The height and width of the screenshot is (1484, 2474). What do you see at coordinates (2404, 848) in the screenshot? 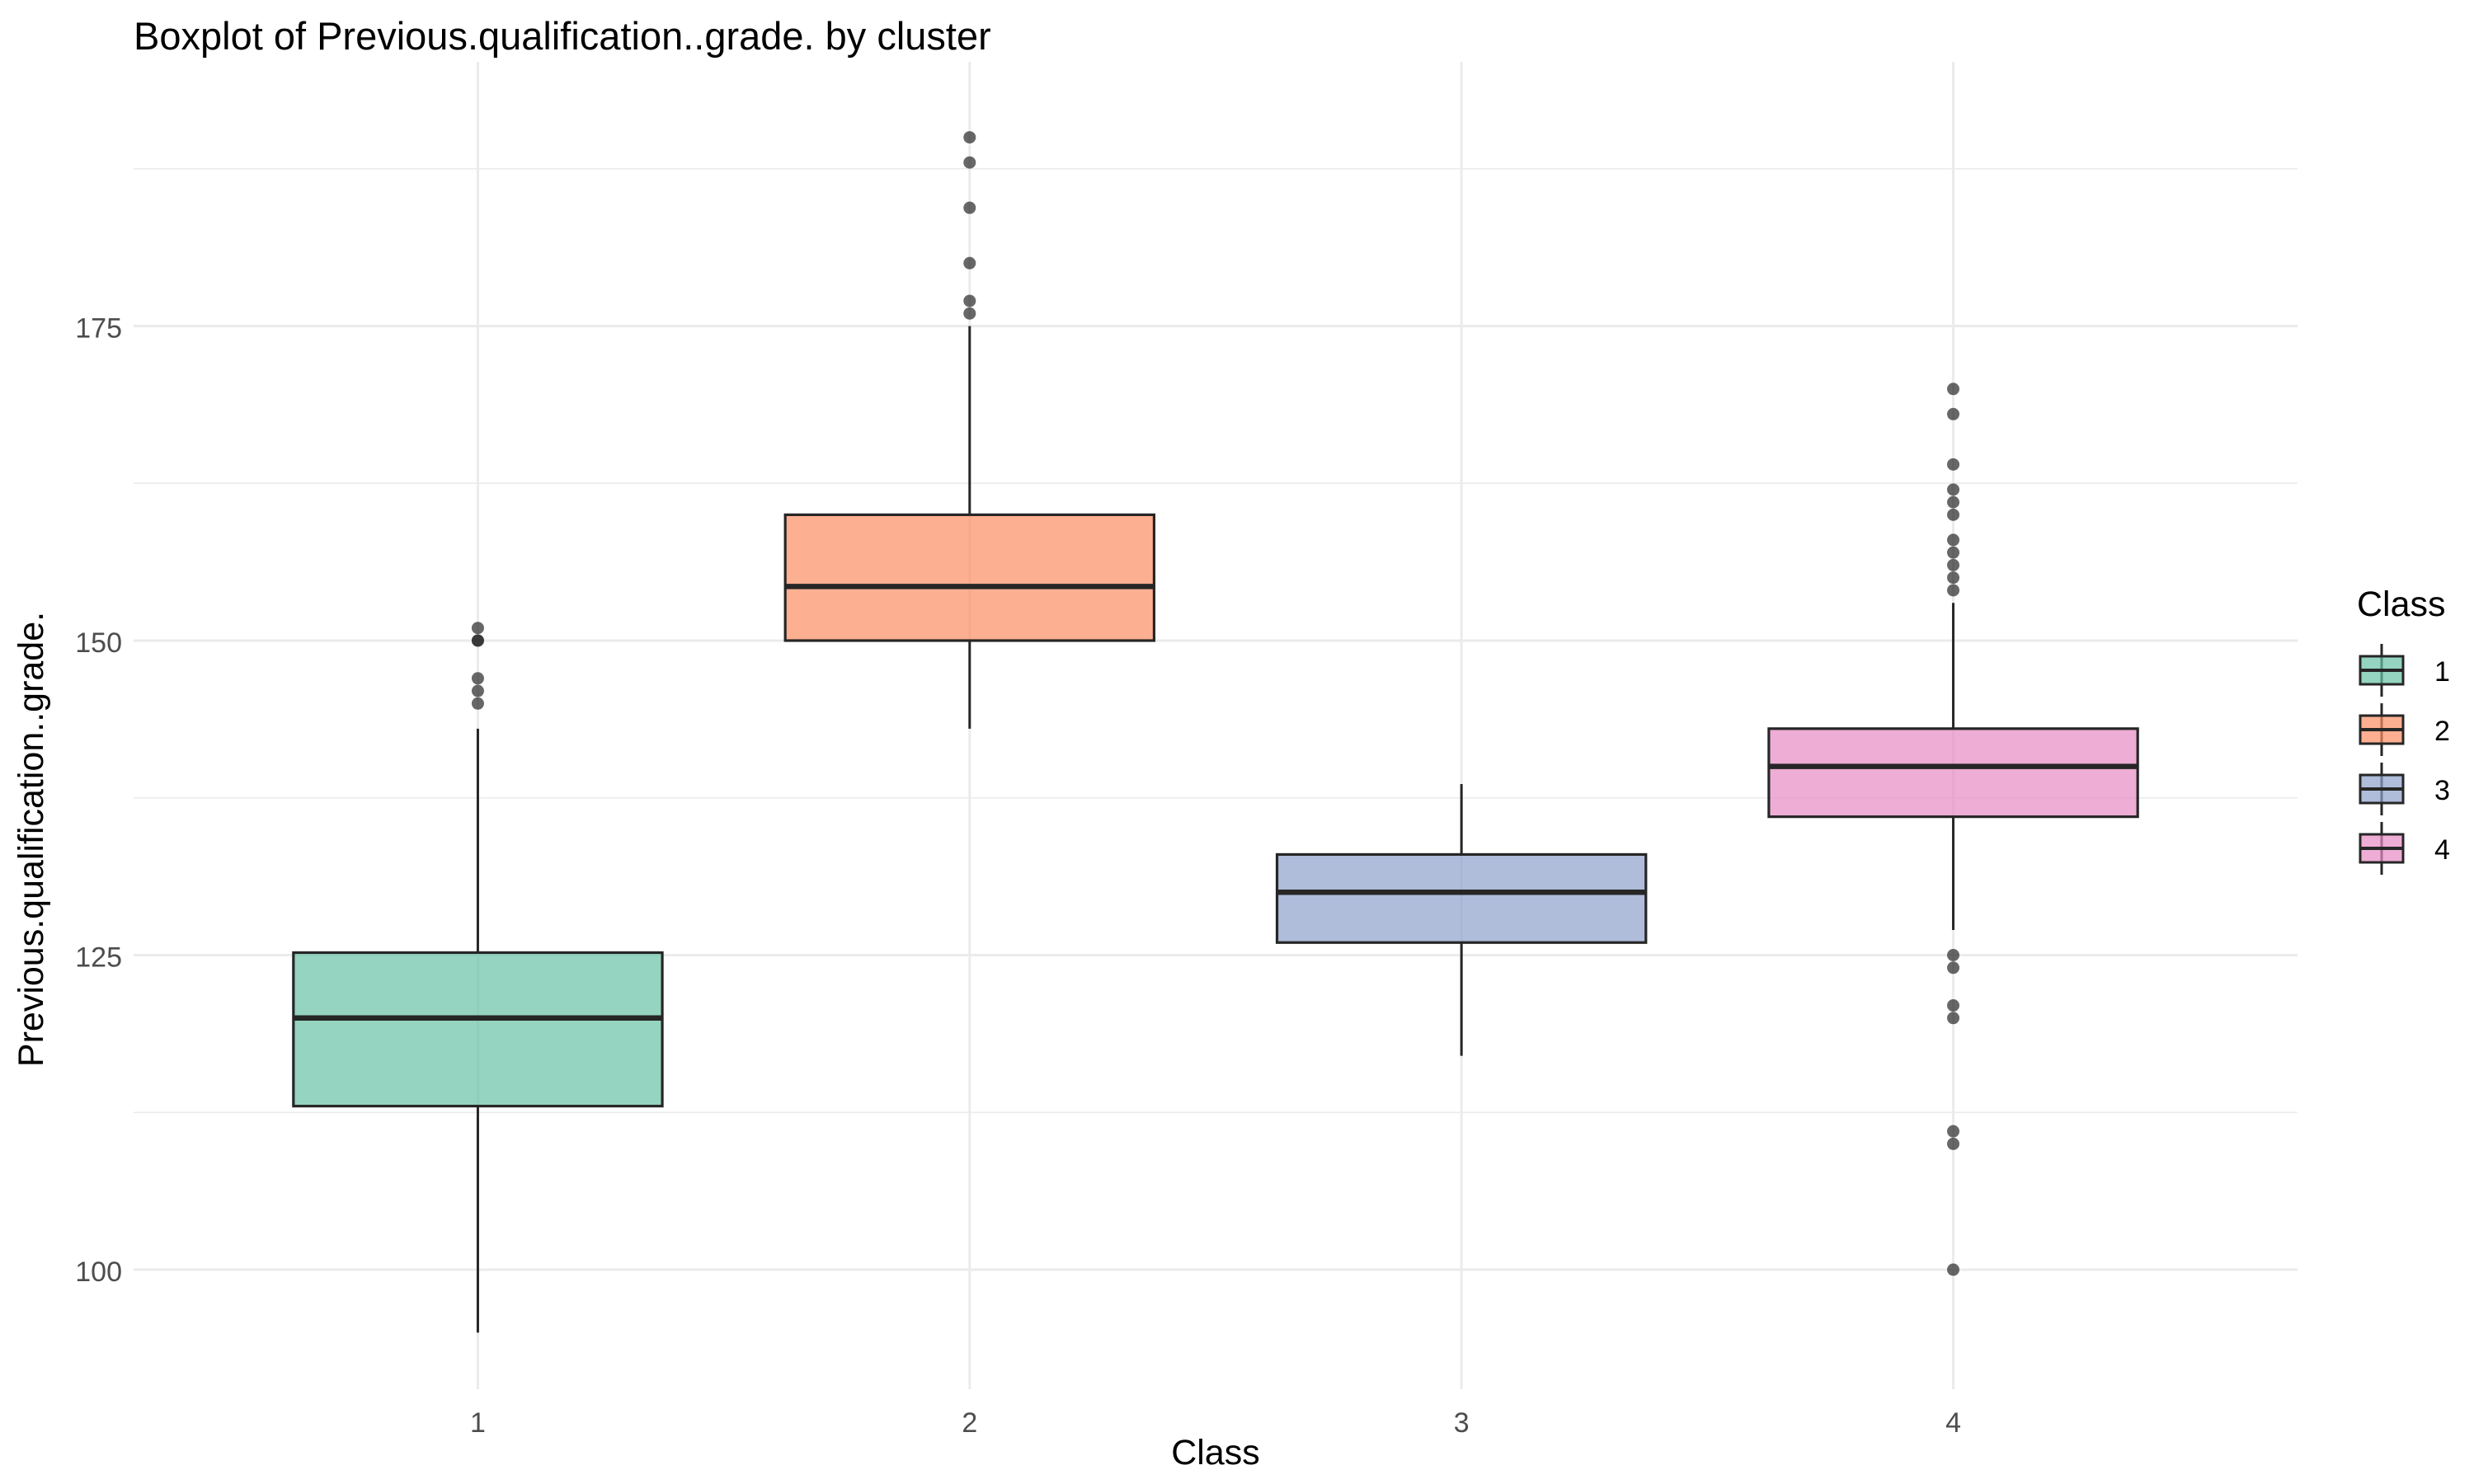
I see `legend-key-4: 4` at bounding box center [2404, 848].